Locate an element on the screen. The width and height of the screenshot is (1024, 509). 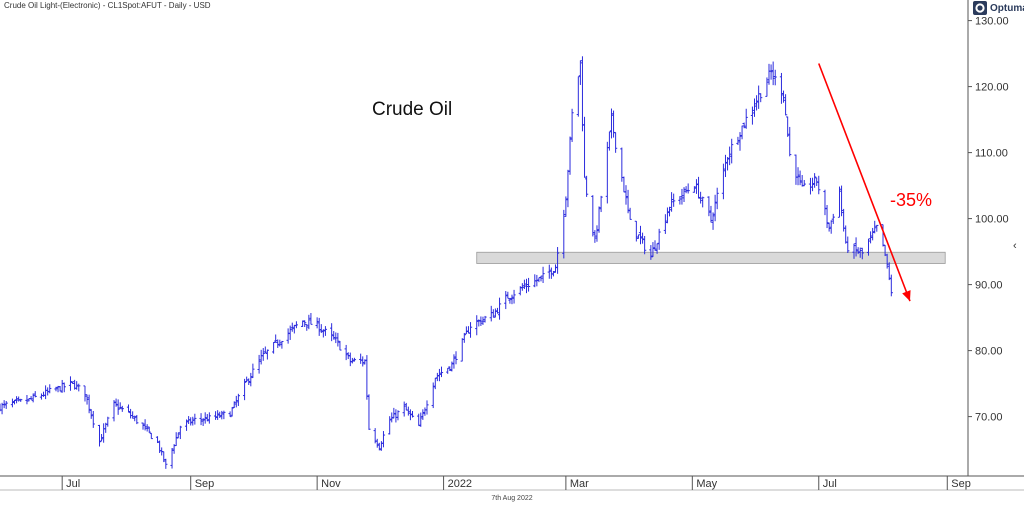
support-zone-layer is located at coordinates (711, 257).